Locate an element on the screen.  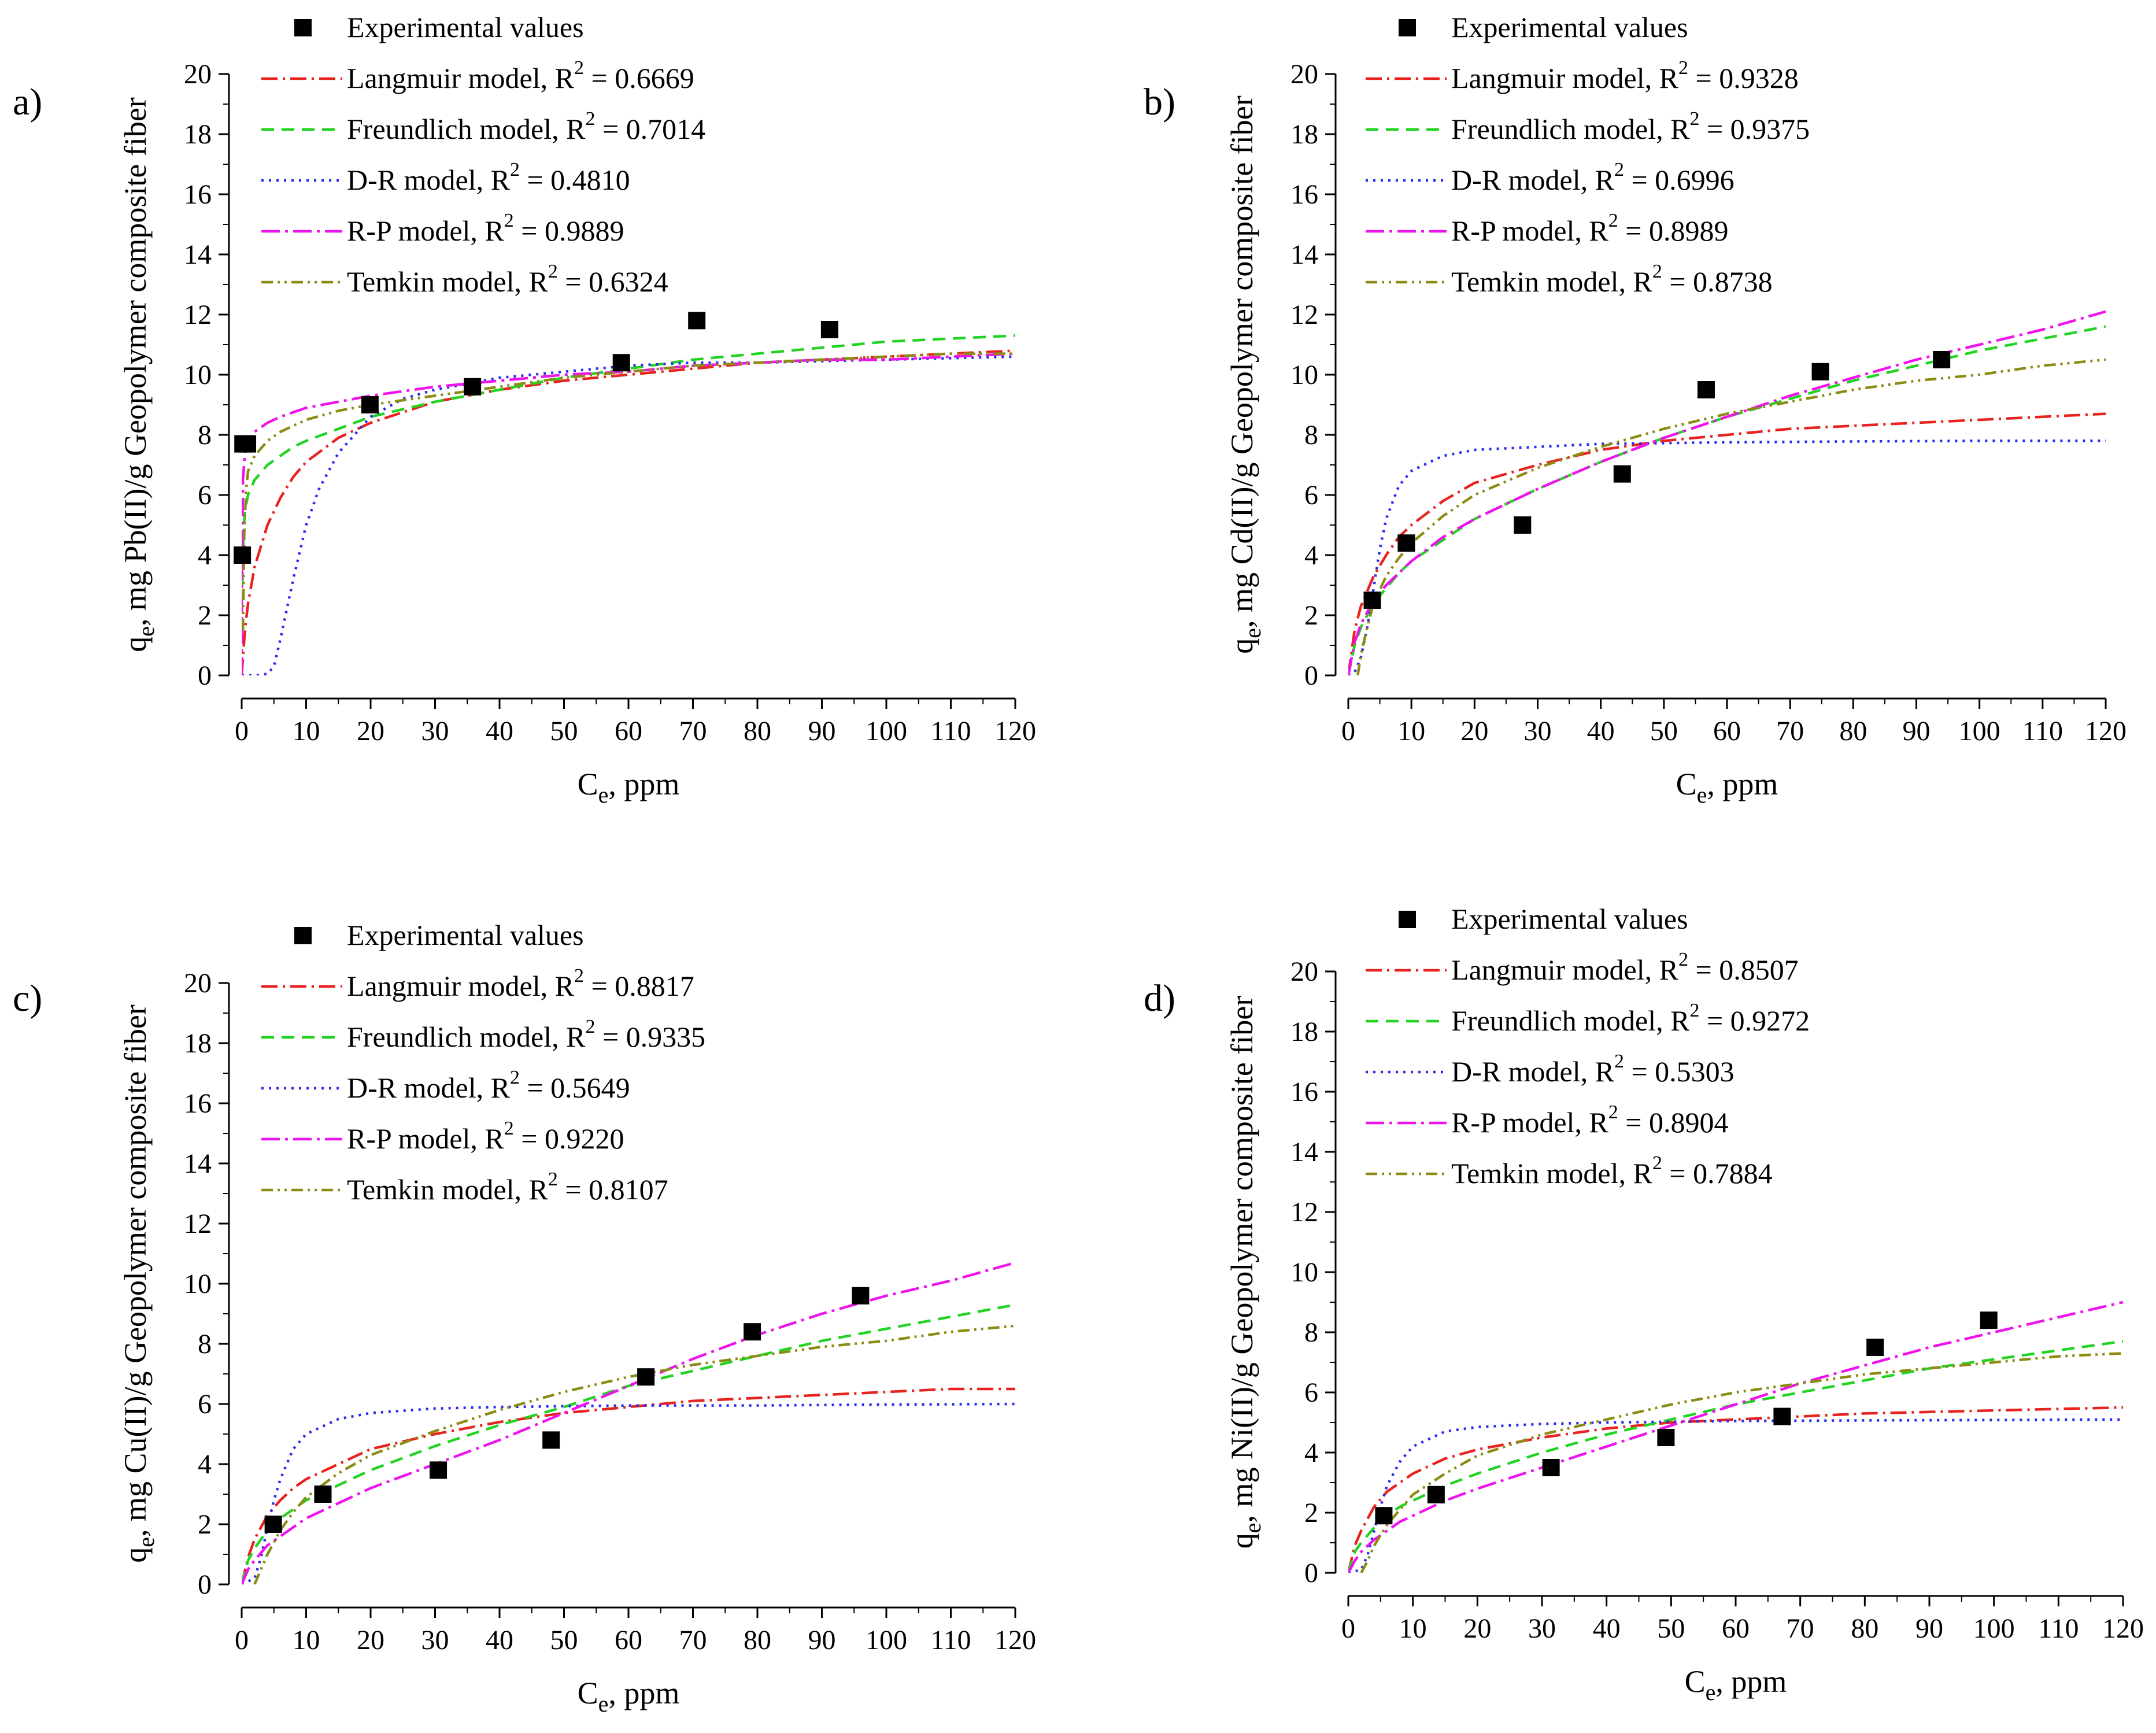
x-axis-title-subscript: e is located at coordinates (603, 795).